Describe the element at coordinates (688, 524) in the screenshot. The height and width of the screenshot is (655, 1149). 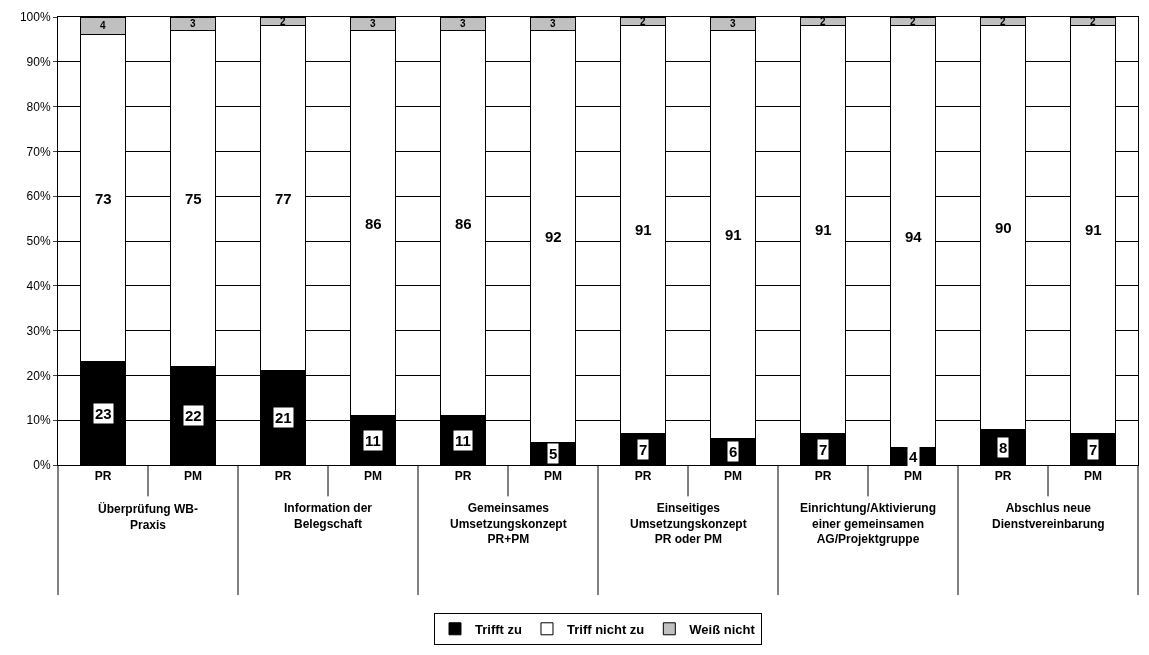
I see `text: Einseitiges Umsetzungskonzept PR oder PM` at that location.